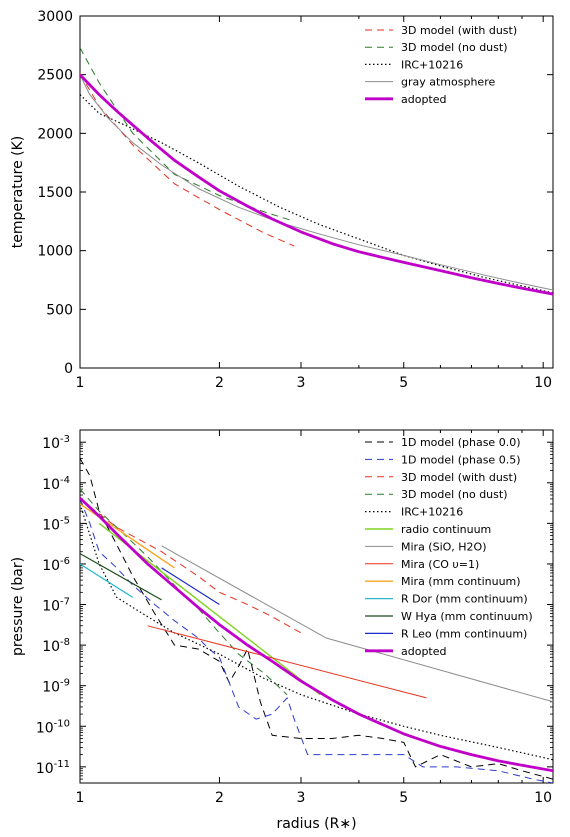  Describe the element at coordinates (56, 646) in the screenshot. I see `y-tick-label: 10⁻⁸` at that location.